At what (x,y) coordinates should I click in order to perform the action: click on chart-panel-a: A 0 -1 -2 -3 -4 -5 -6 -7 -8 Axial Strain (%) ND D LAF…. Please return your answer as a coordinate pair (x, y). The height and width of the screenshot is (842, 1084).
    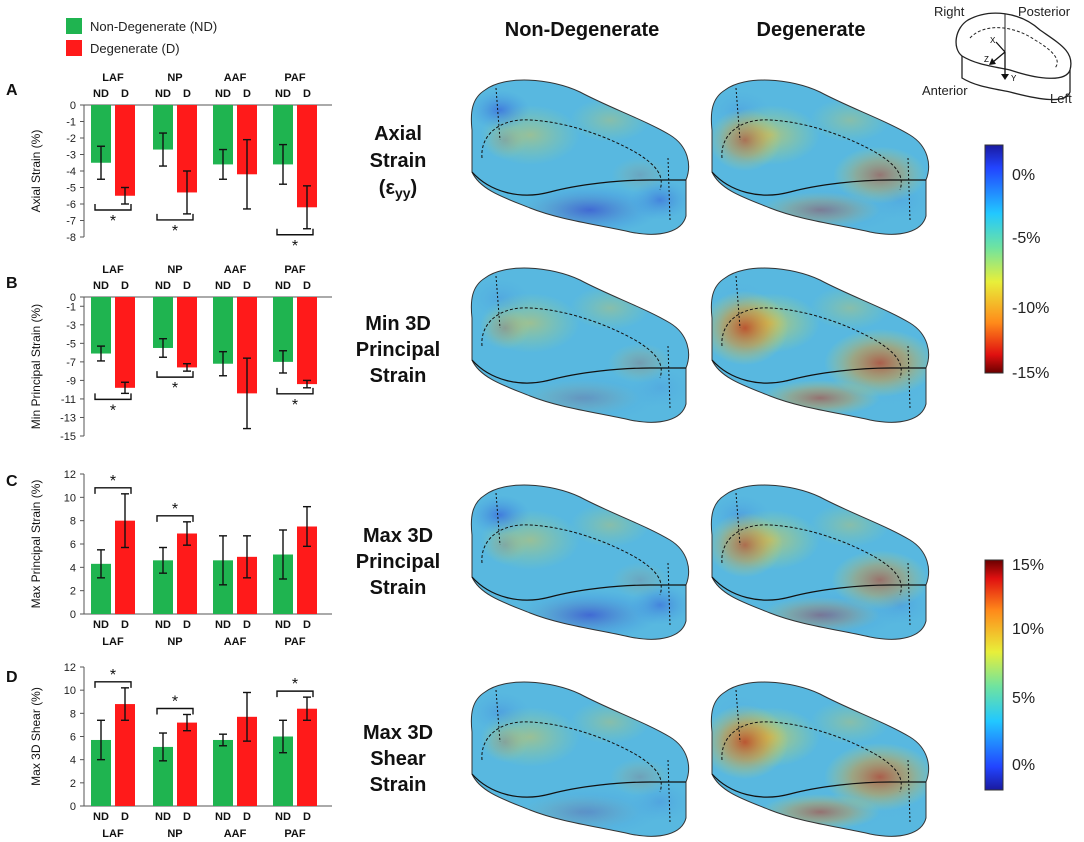
    Looking at the image, I should click on (169, 163).